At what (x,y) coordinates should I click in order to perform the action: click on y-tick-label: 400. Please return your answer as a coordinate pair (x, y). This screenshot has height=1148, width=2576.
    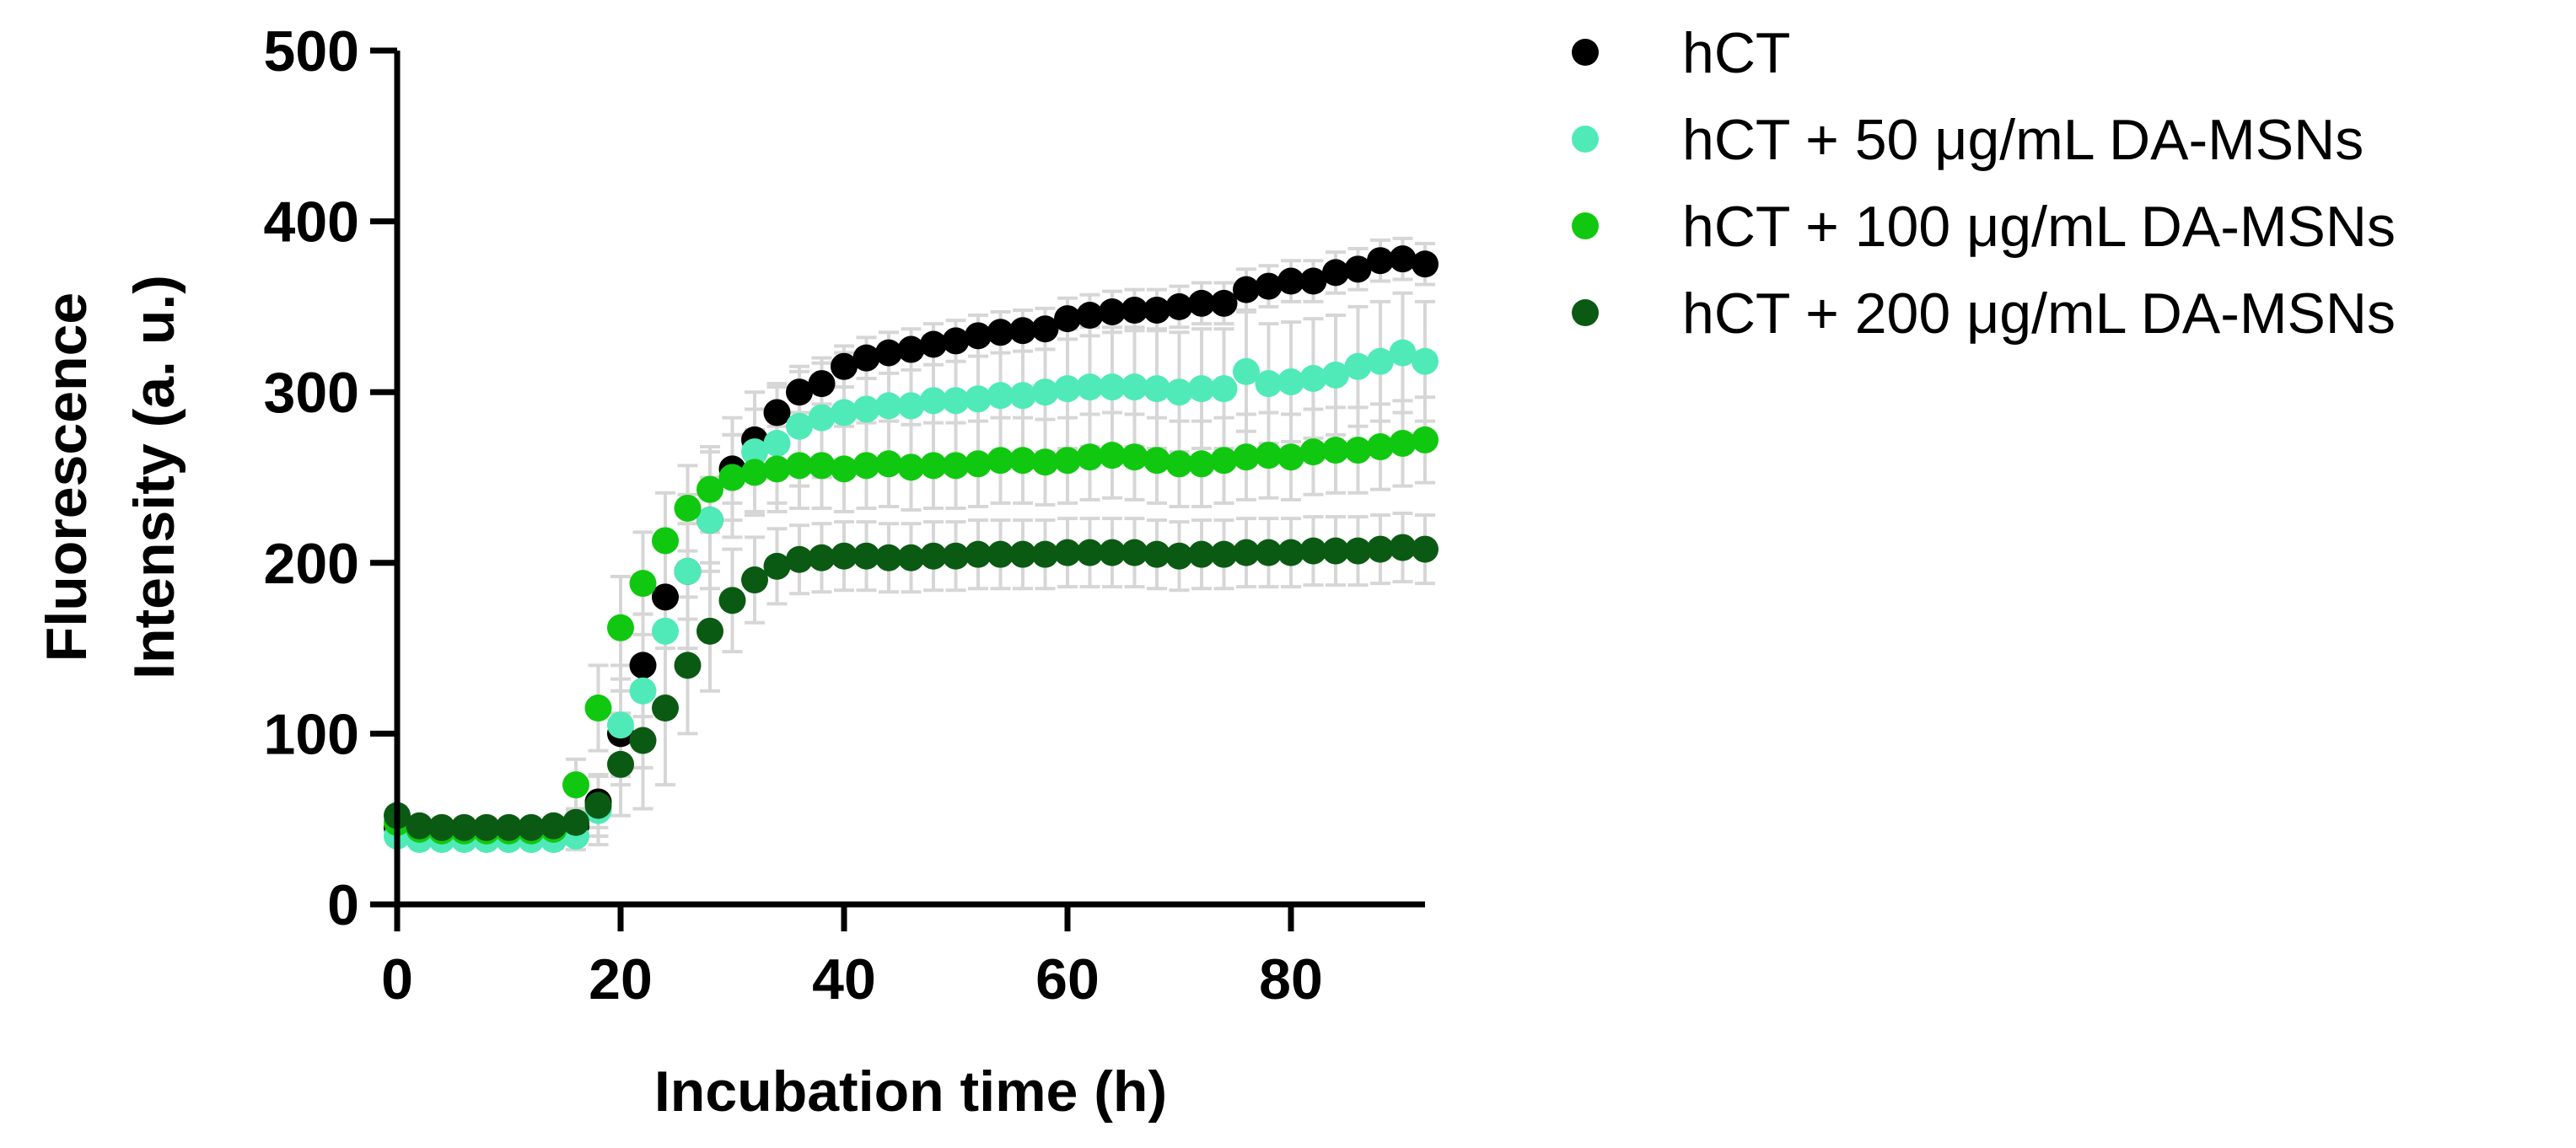
    Looking at the image, I should click on (312, 222).